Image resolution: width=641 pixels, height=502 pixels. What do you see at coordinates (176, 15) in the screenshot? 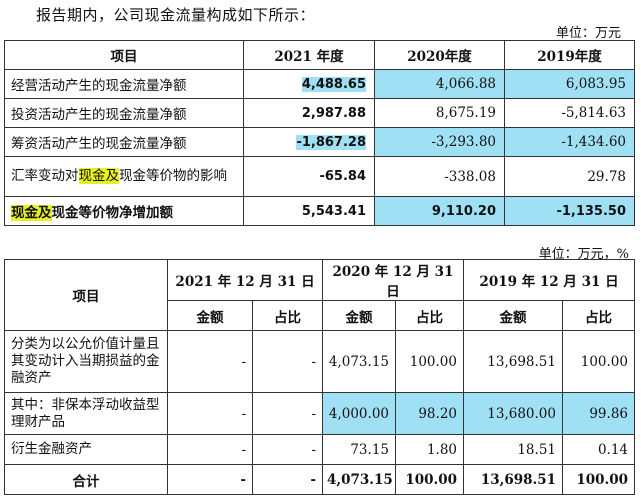
I see `intro-text: 报告期内，公司现金流量构成如下所示：` at bounding box center [176, 15].